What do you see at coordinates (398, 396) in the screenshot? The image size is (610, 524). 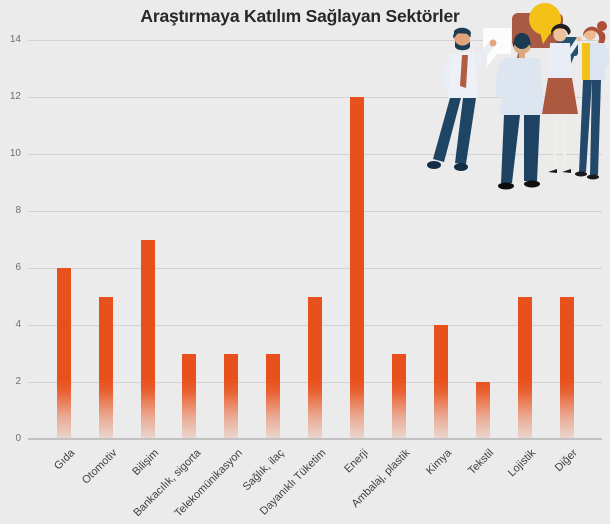 I see `bar-ambalaj-plastik` at bounding box center [398, 396].